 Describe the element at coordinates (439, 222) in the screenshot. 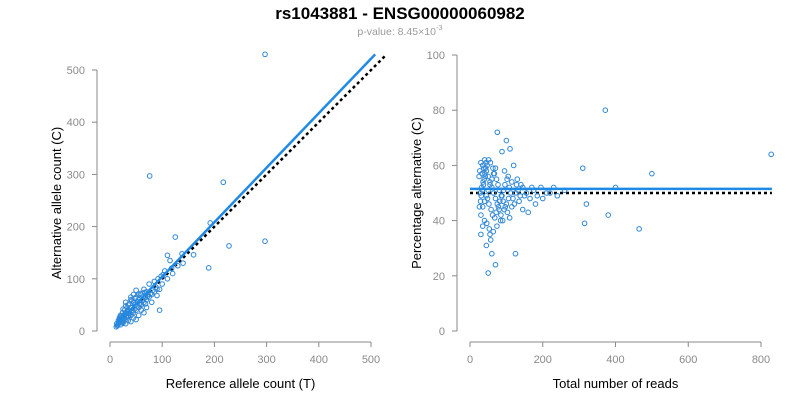

I see `y-tick-label: 40` at that location.